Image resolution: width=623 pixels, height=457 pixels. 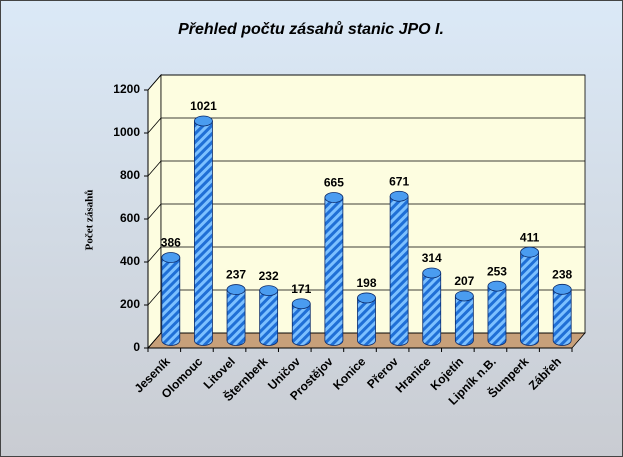 I want to click on y-tick-label: 1000, so click(x=126, y=132).